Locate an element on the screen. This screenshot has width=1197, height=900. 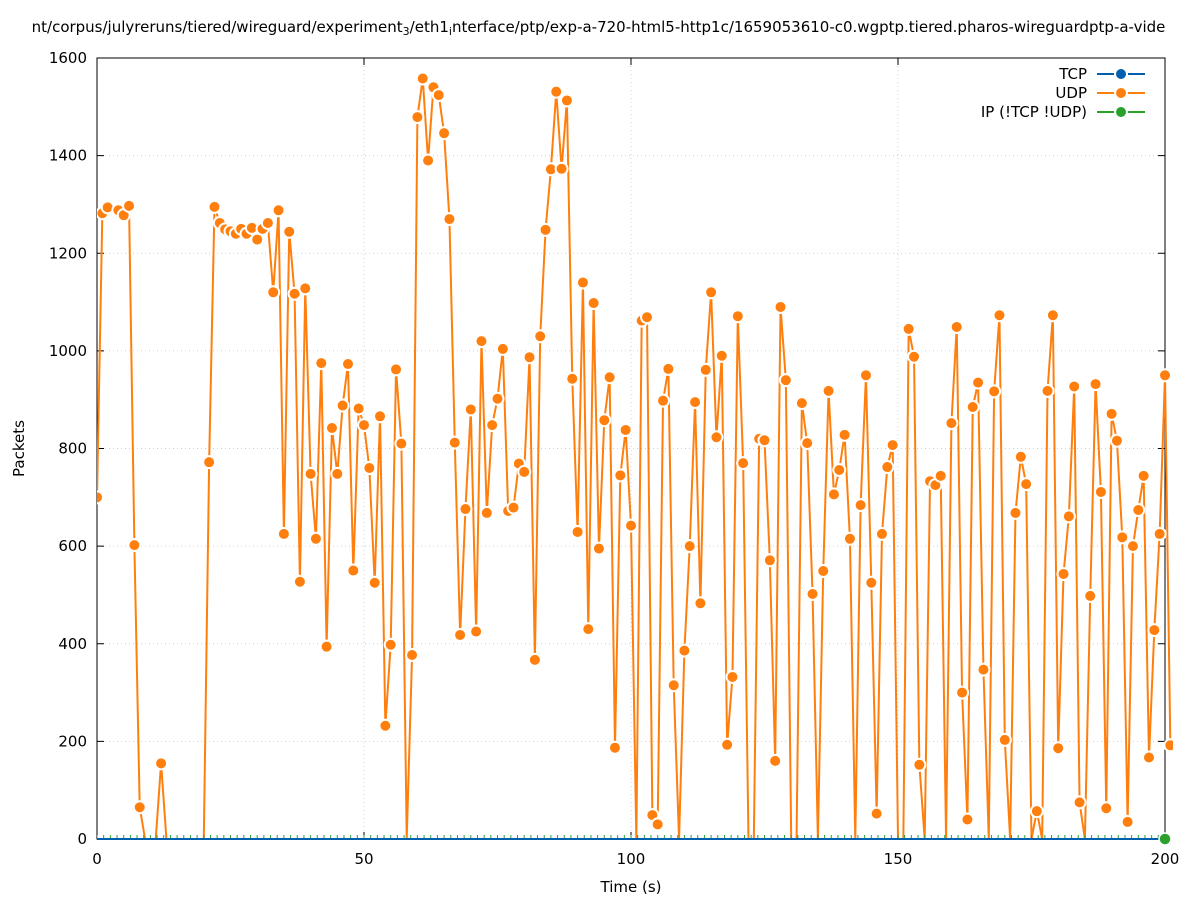
y-axis-label: Packets is located at coordinates (19, 448).